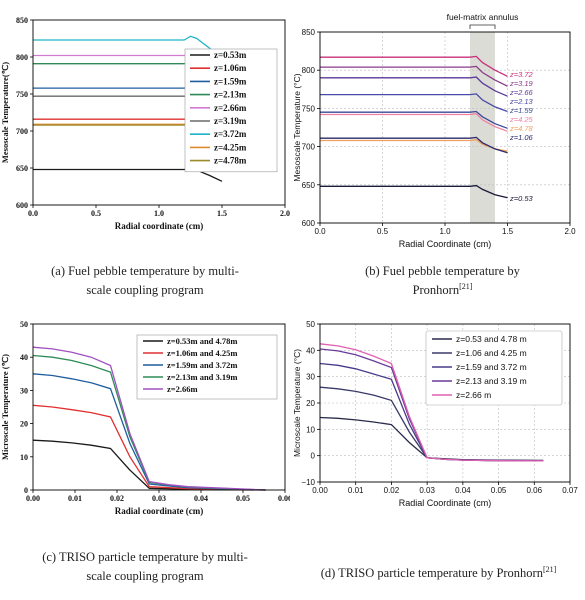 The height and width of the screenshot is (600, 585). I want to click on series-inline-label: z=0.53, so click(521, 198).